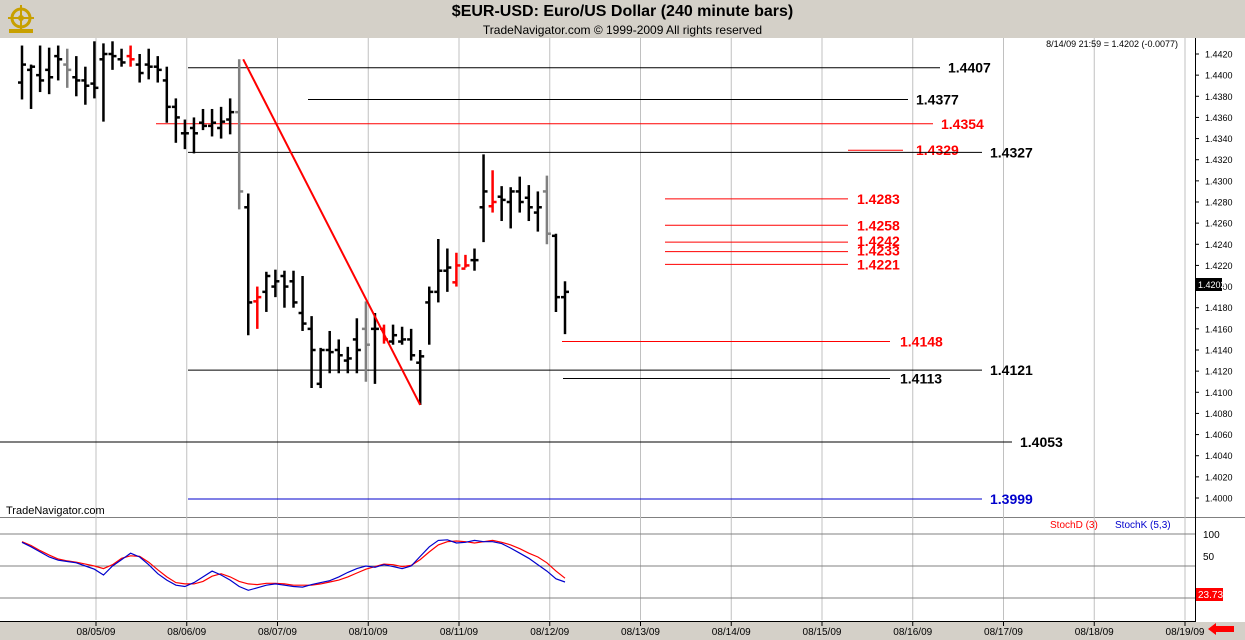 Image resolution: width=1245 pixels, height=640 pixels. I want to click on price-tick-label: 1.4400, so click(1219, 76).